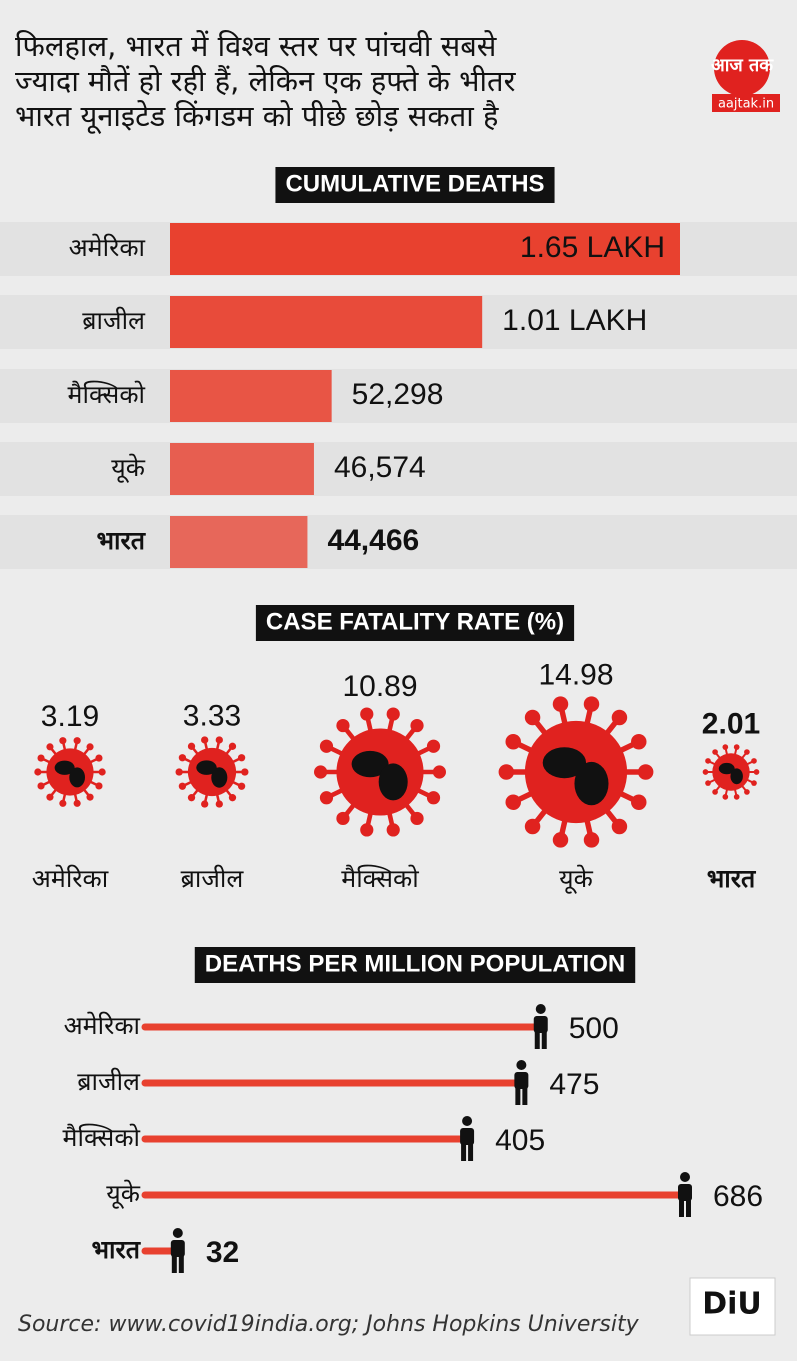 This screenshot has width=797, height=1361. I want to click on value-label: 52,298, so click(398, 394).